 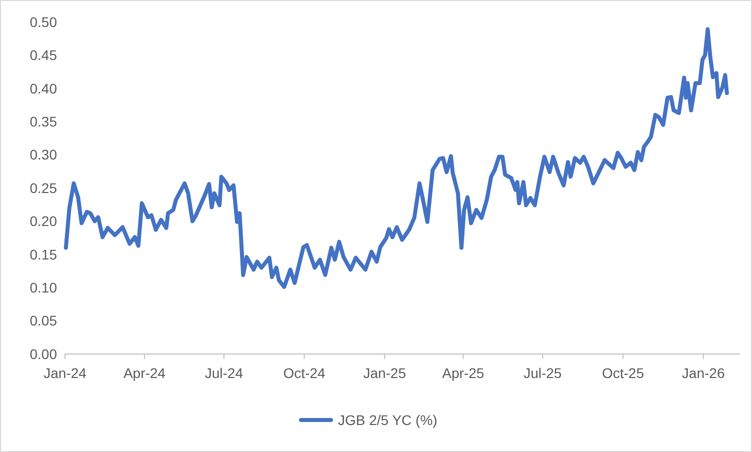 What do you see at coordinates (44, 288) in the screenshot?
I see `y-tick-label: 0.10` at bounding box center [44, 288].